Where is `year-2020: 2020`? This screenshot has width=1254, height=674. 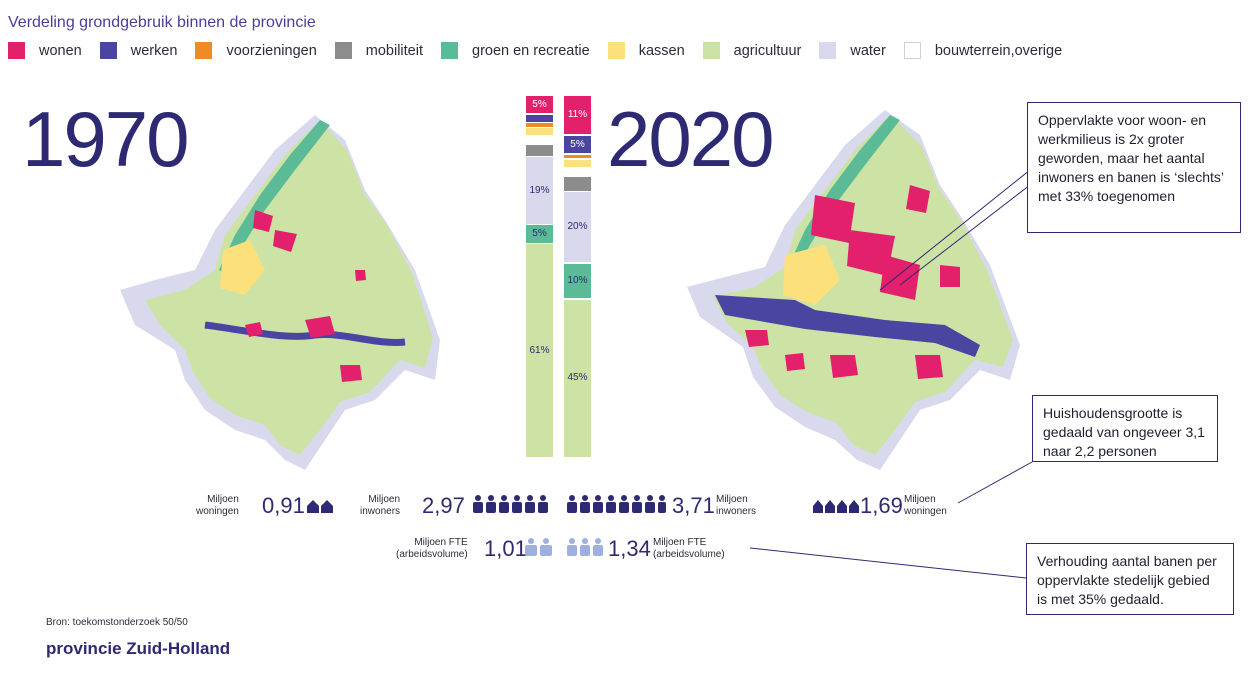
year-2020: 2020 is located at coordinates (691, 139).